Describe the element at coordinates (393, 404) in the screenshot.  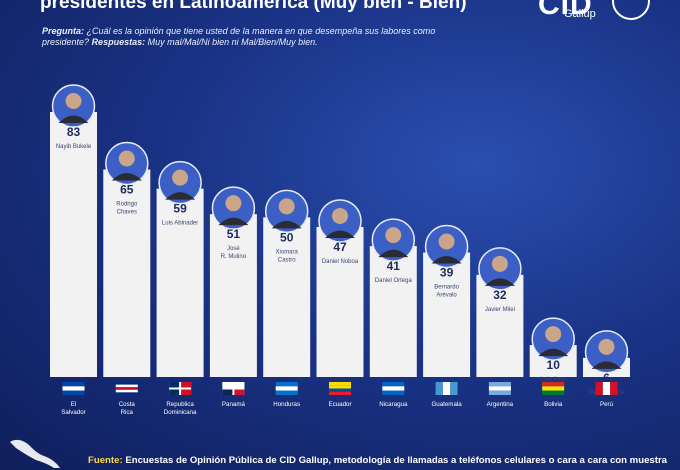
I see `country-label: Nicaragua` at that location.